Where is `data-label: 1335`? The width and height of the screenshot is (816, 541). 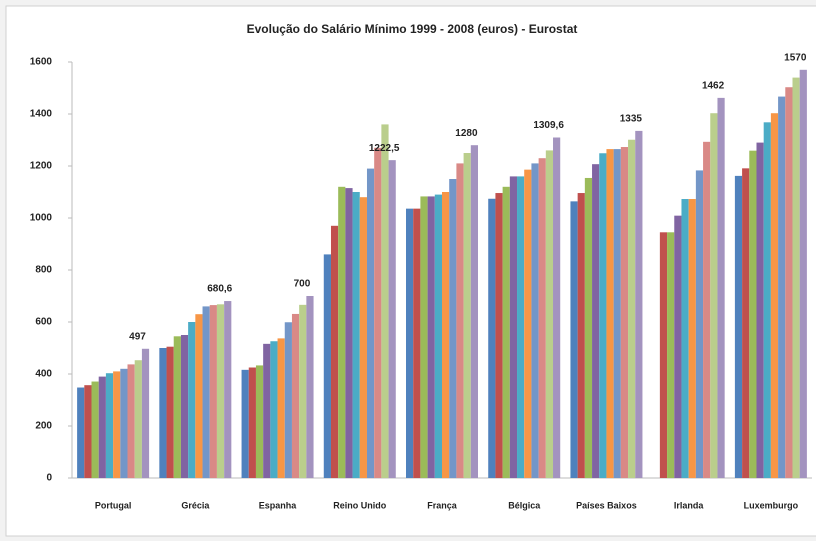
data-label: 1335 is located at coordinates (631, 119).